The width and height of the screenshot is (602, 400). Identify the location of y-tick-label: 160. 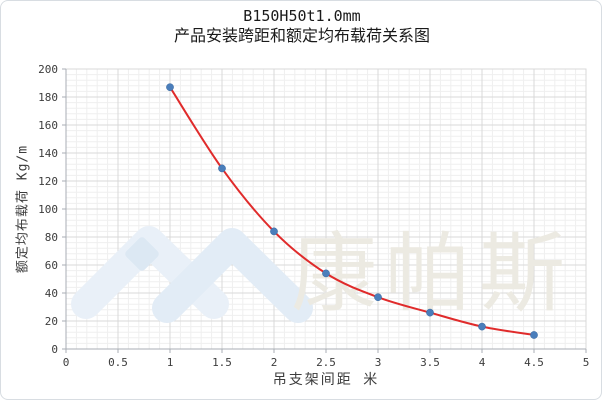
(48, 125).